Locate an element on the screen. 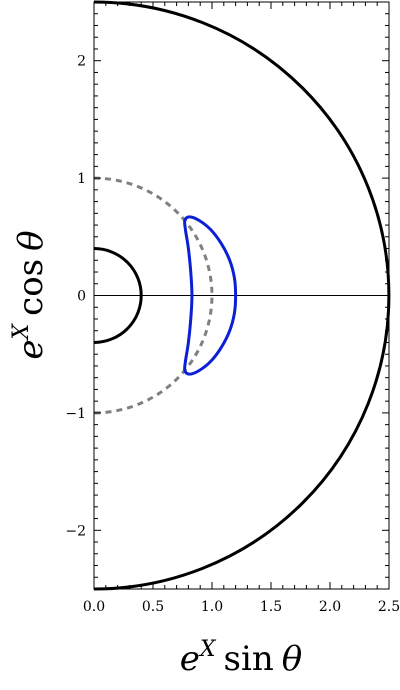 Image resolution: width=400 pixels, height=690 pixels. y-tick-label: 2 is located at coordinates (81, 62).